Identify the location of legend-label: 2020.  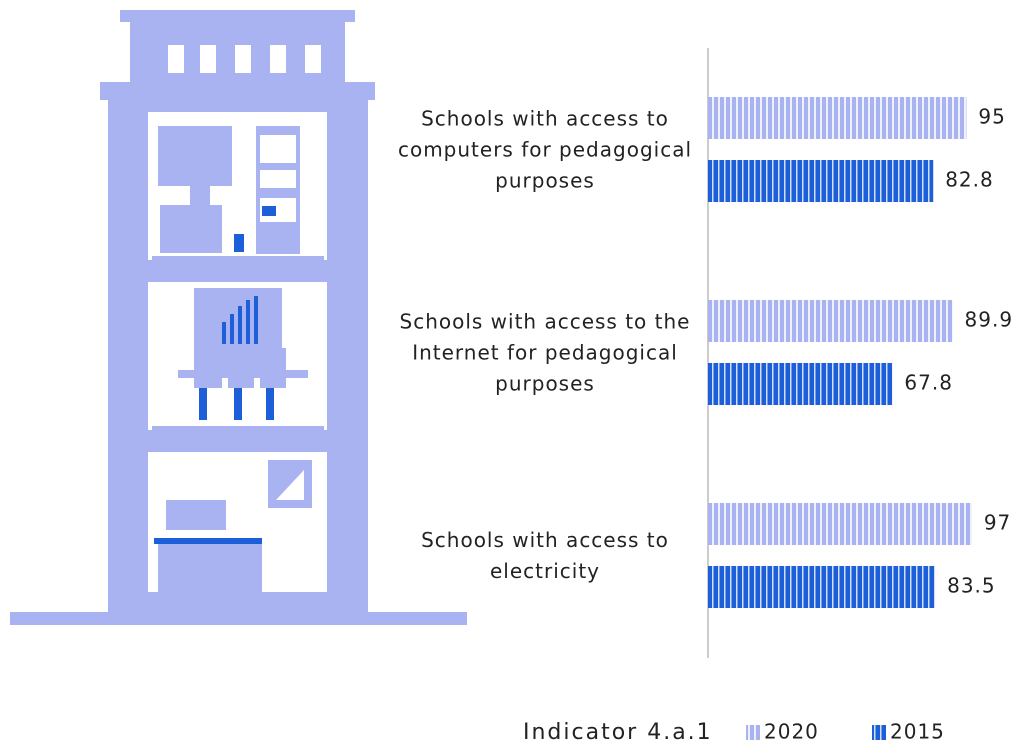
(791, 732).